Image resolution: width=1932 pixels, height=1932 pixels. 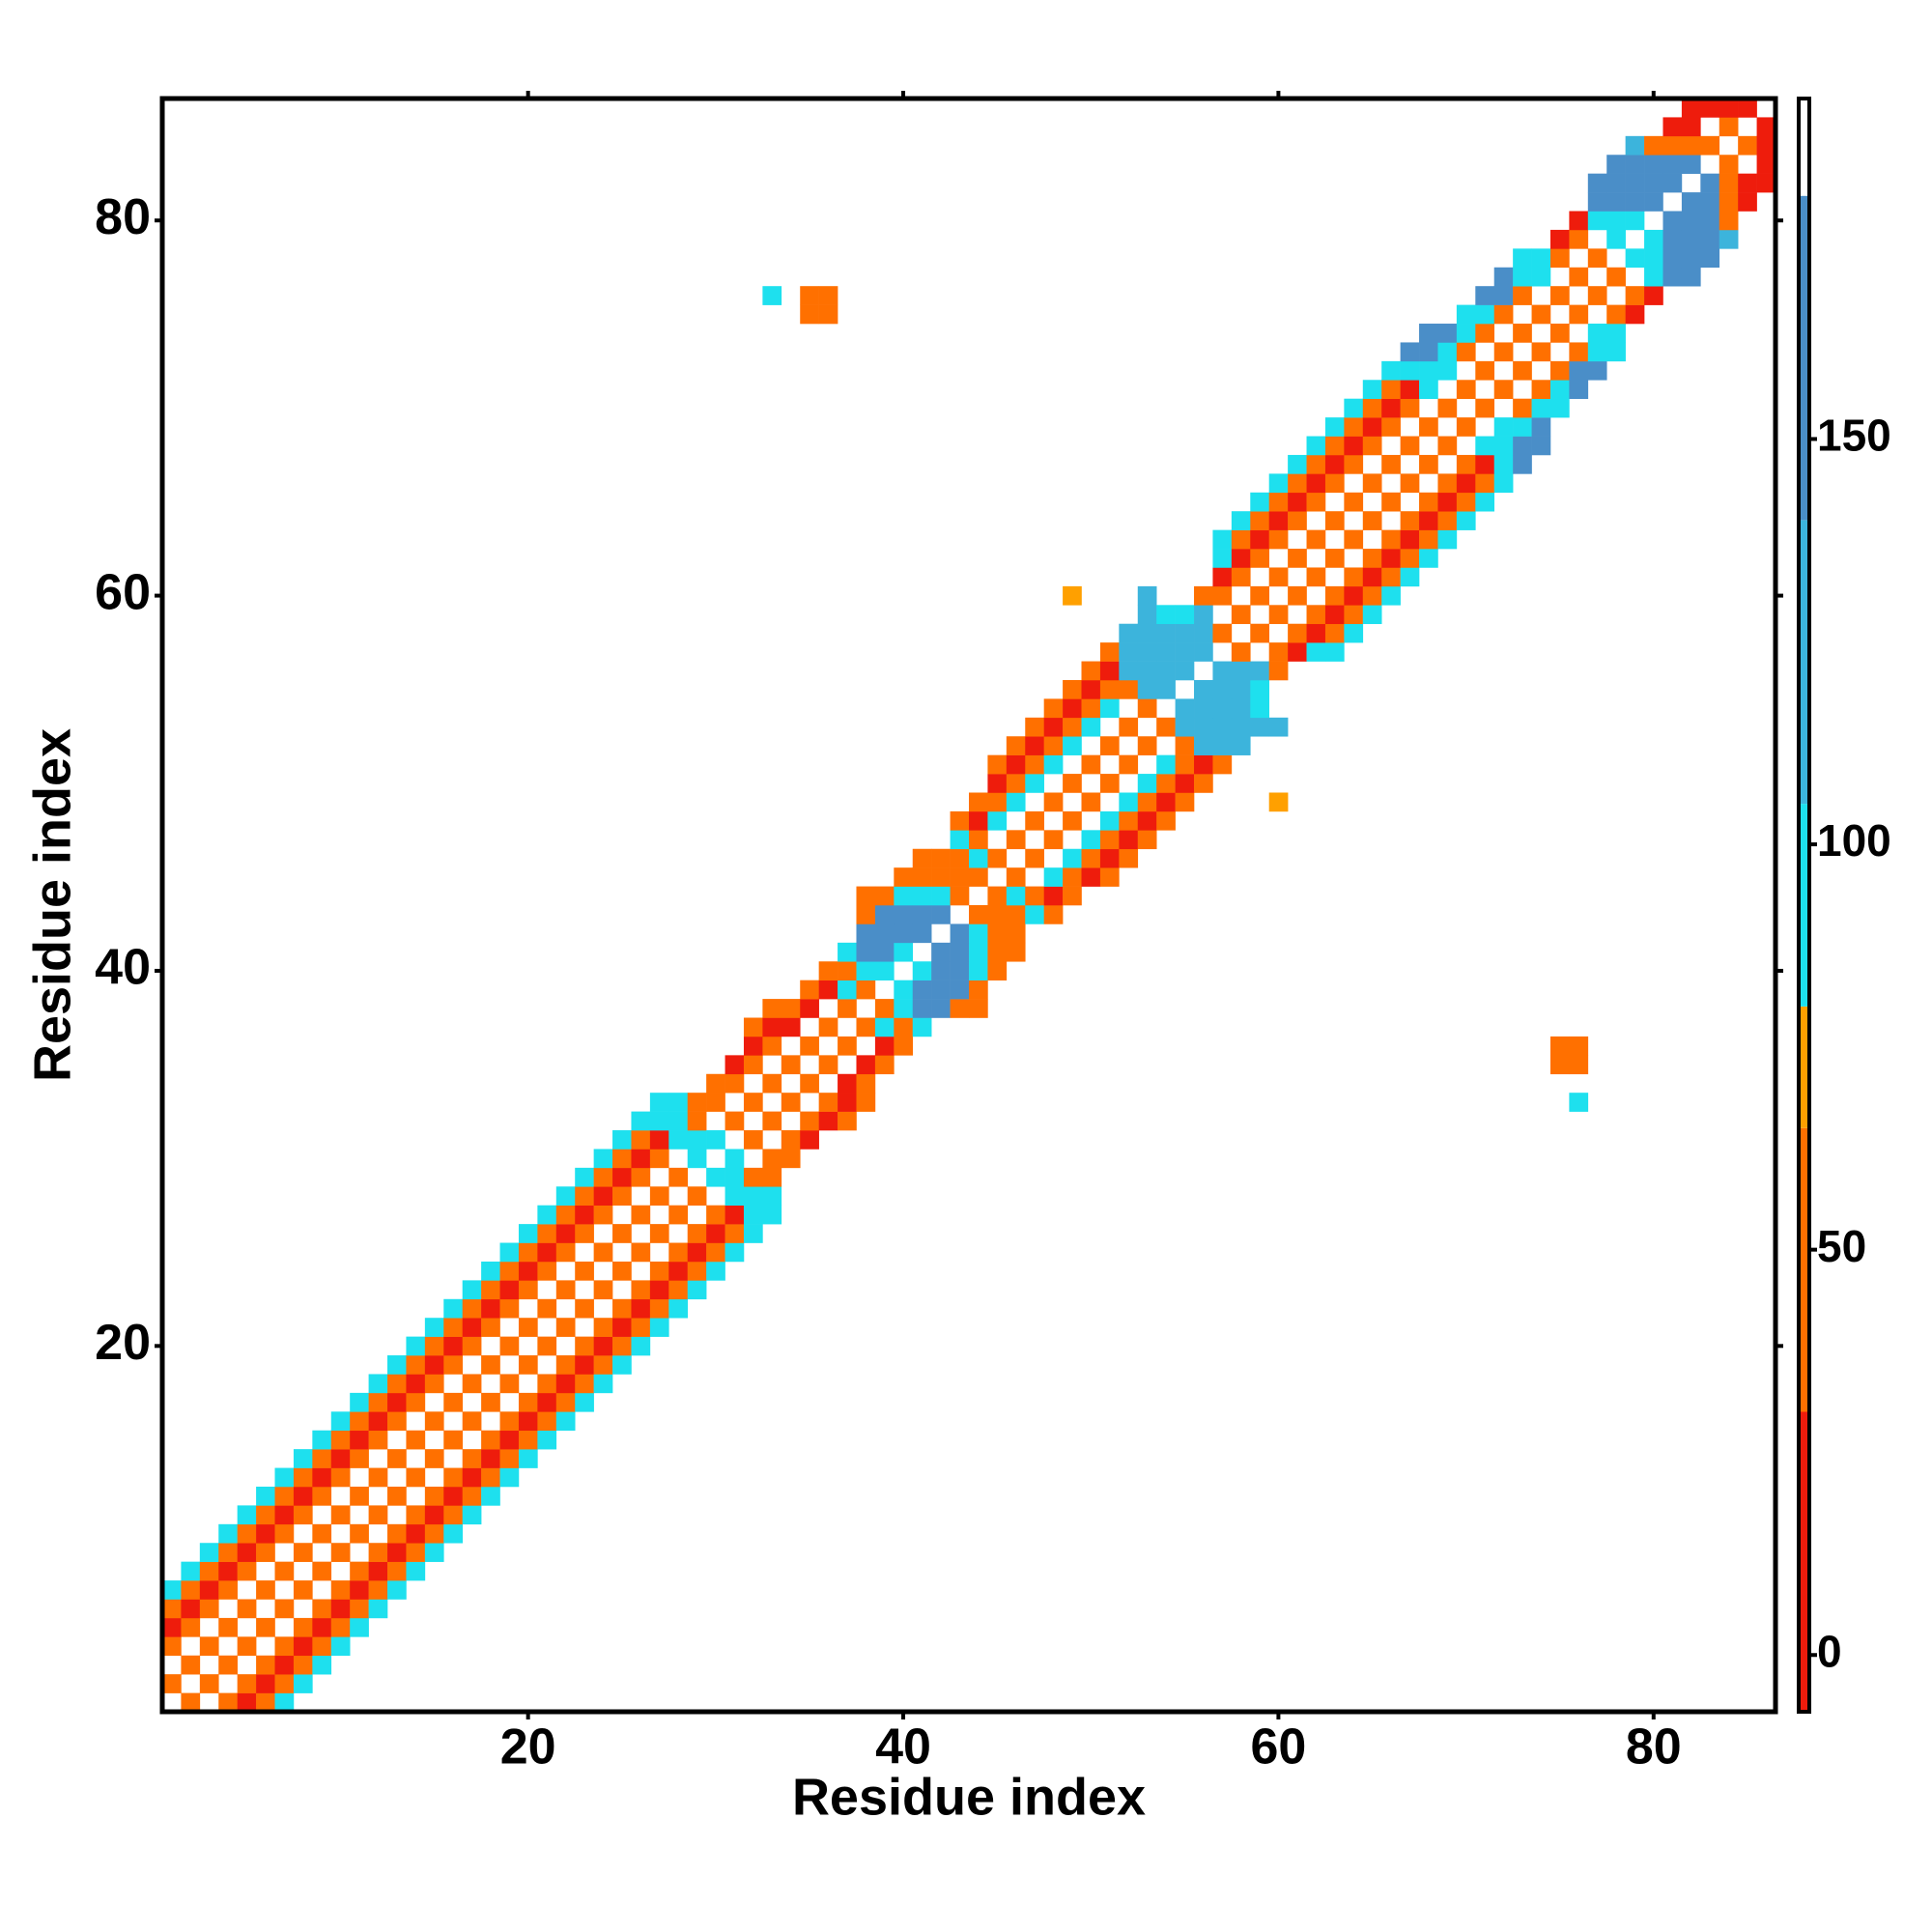 I want to click on y-tick-label: 60, so click(x=123, y=592).